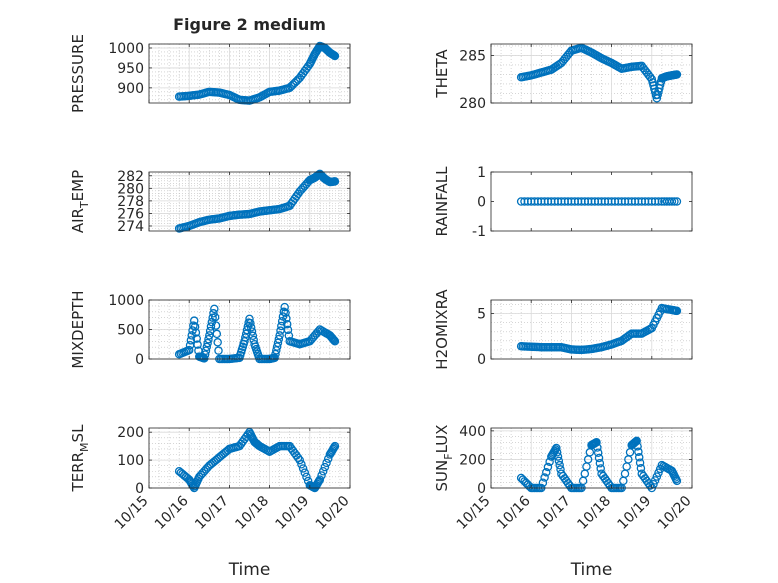 This screenshot has width=778, height=583. What do you see at coordinates (472, 56) in the screenshot?
I see `y-tick-label: 285` at bounding box center [472, 56].